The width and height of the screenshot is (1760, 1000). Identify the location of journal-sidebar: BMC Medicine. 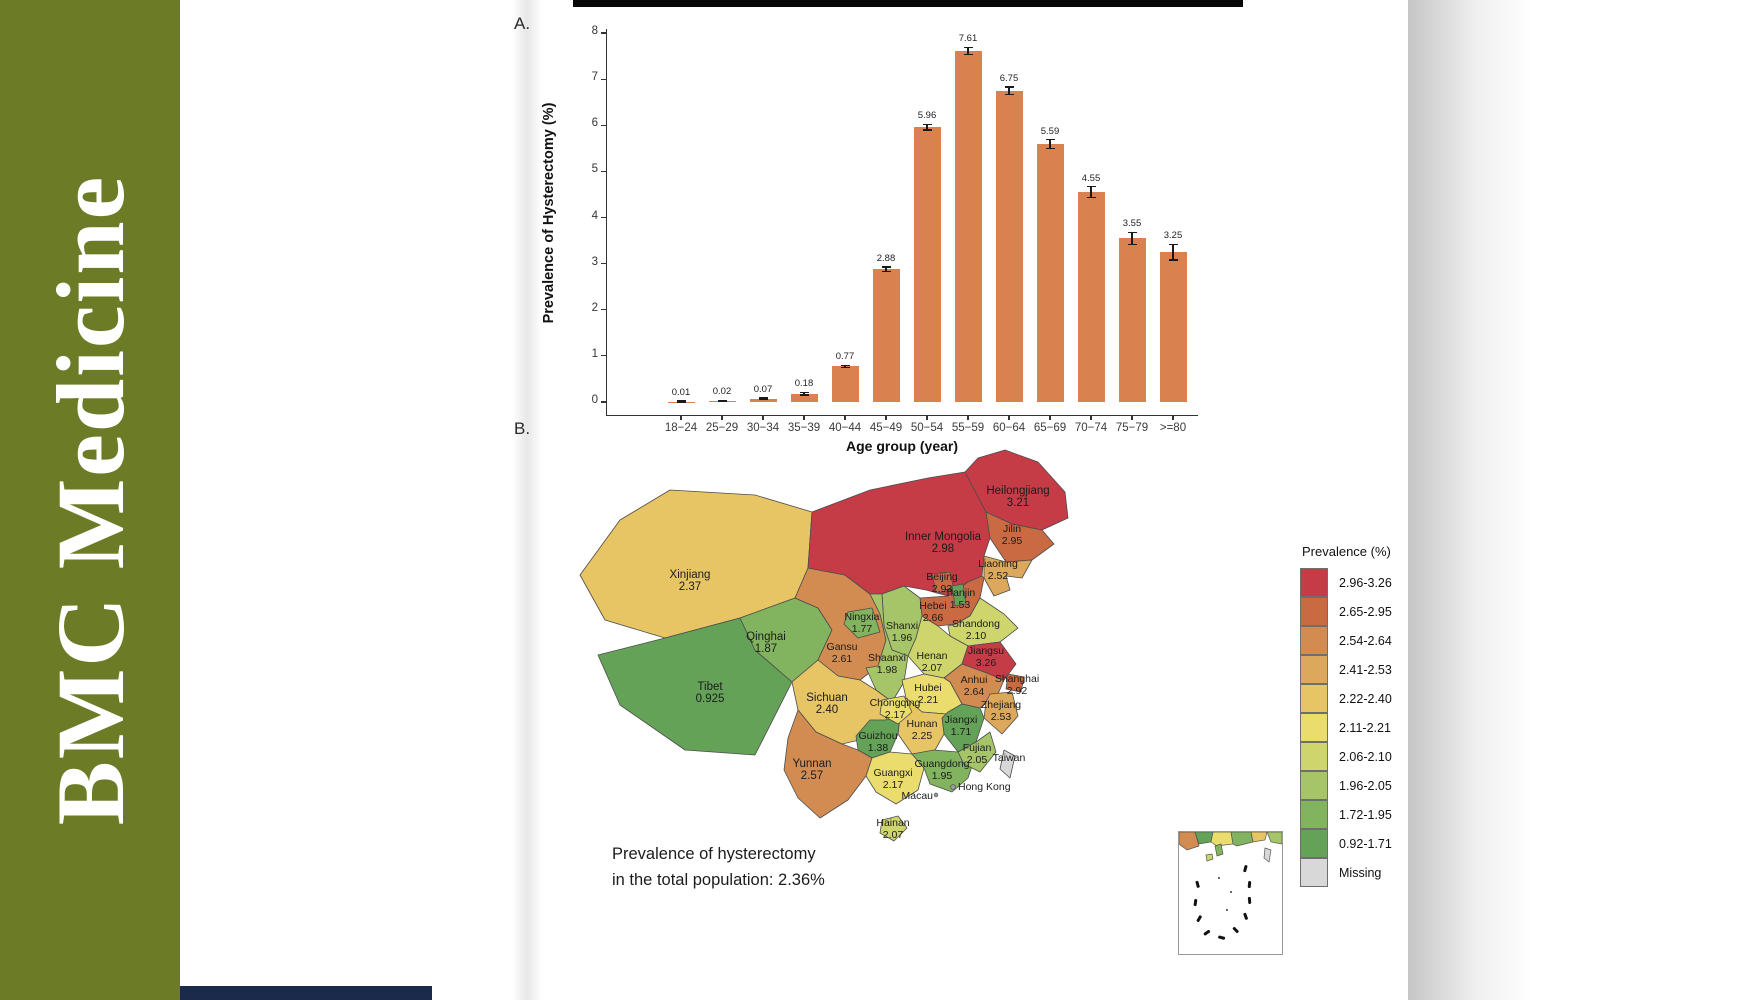
(90, 500).